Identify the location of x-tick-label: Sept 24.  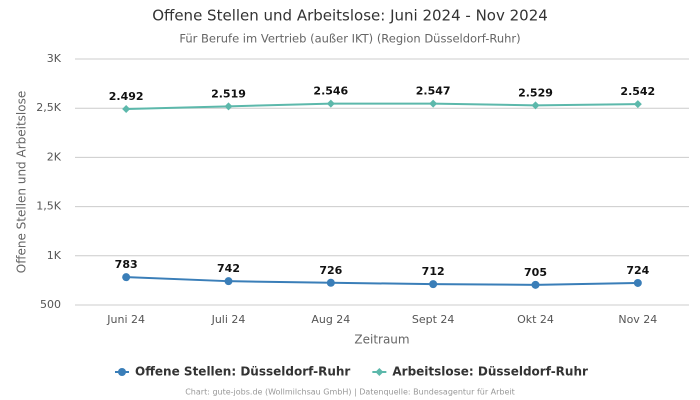
(433, 319).